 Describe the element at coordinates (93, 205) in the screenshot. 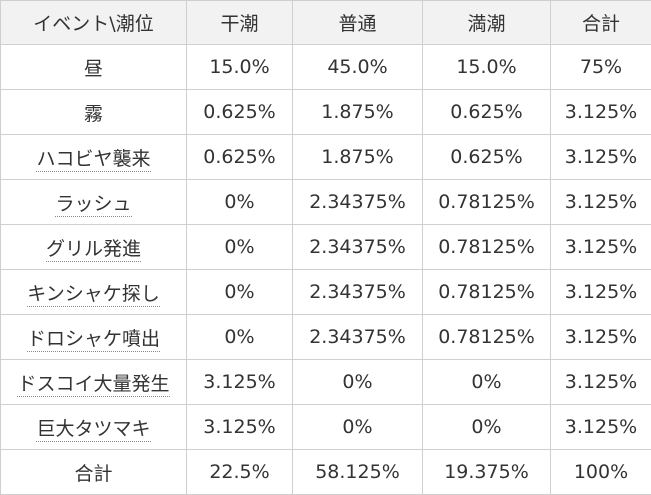

I see `event-link: ラッシュ` at that location.